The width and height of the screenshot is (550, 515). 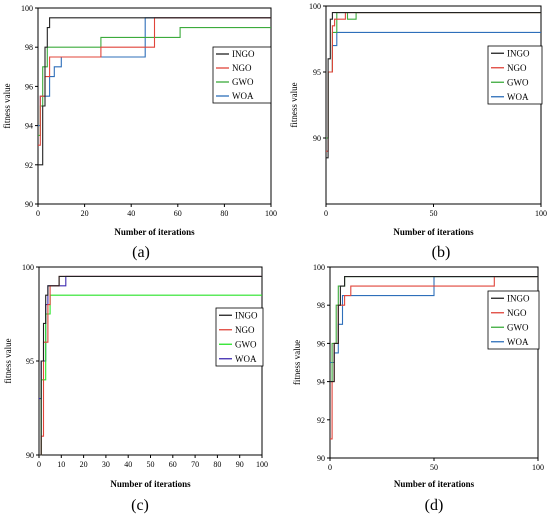 I want to click on x-tick-label: 30, so click(x=106, y=464).